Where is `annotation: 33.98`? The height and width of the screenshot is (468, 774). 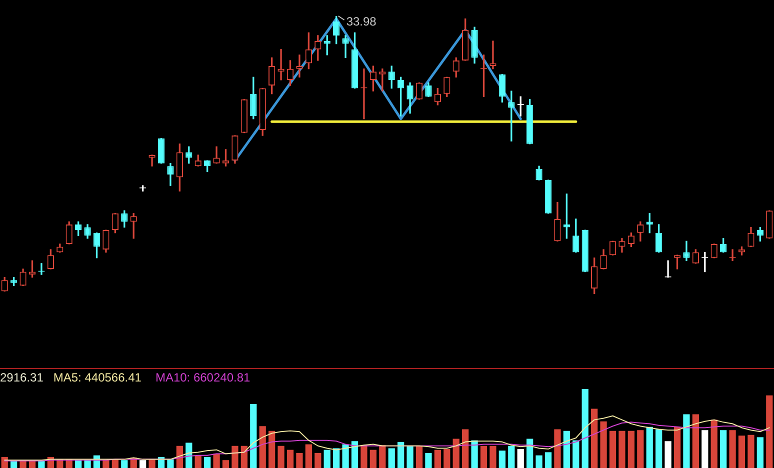 annotation: 33.98 is located at coordinates (361, 21).